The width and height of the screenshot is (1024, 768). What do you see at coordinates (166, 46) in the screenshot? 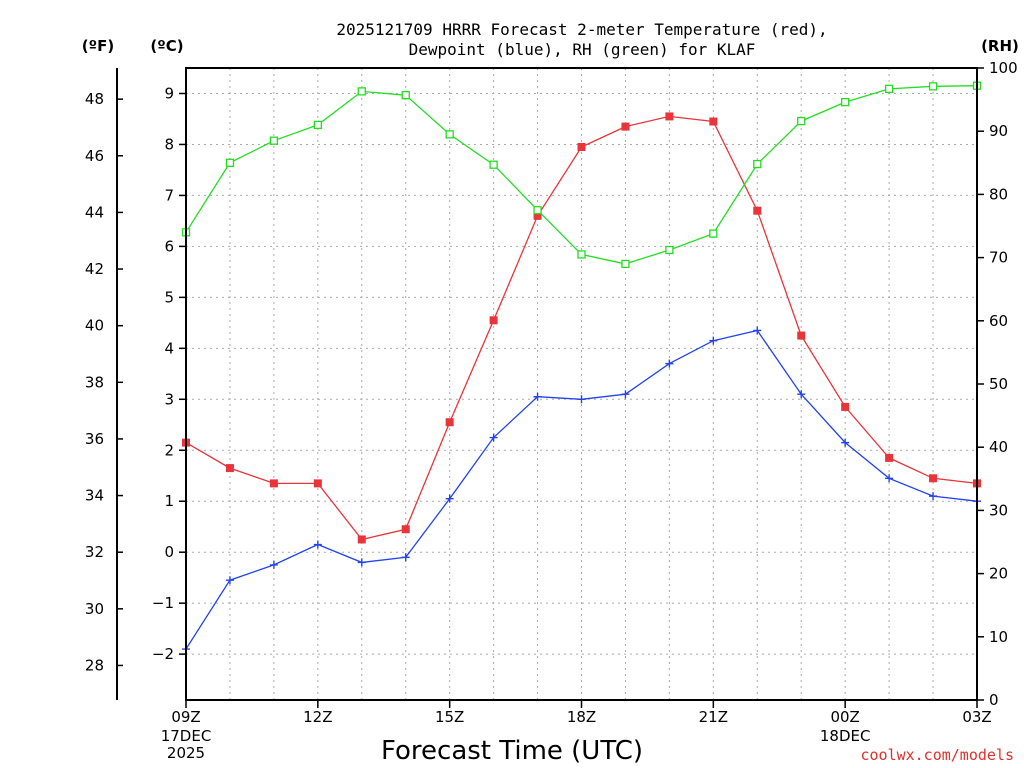
I see `celsius-unit-label: (ºC)` at bounding box center [166, 46].